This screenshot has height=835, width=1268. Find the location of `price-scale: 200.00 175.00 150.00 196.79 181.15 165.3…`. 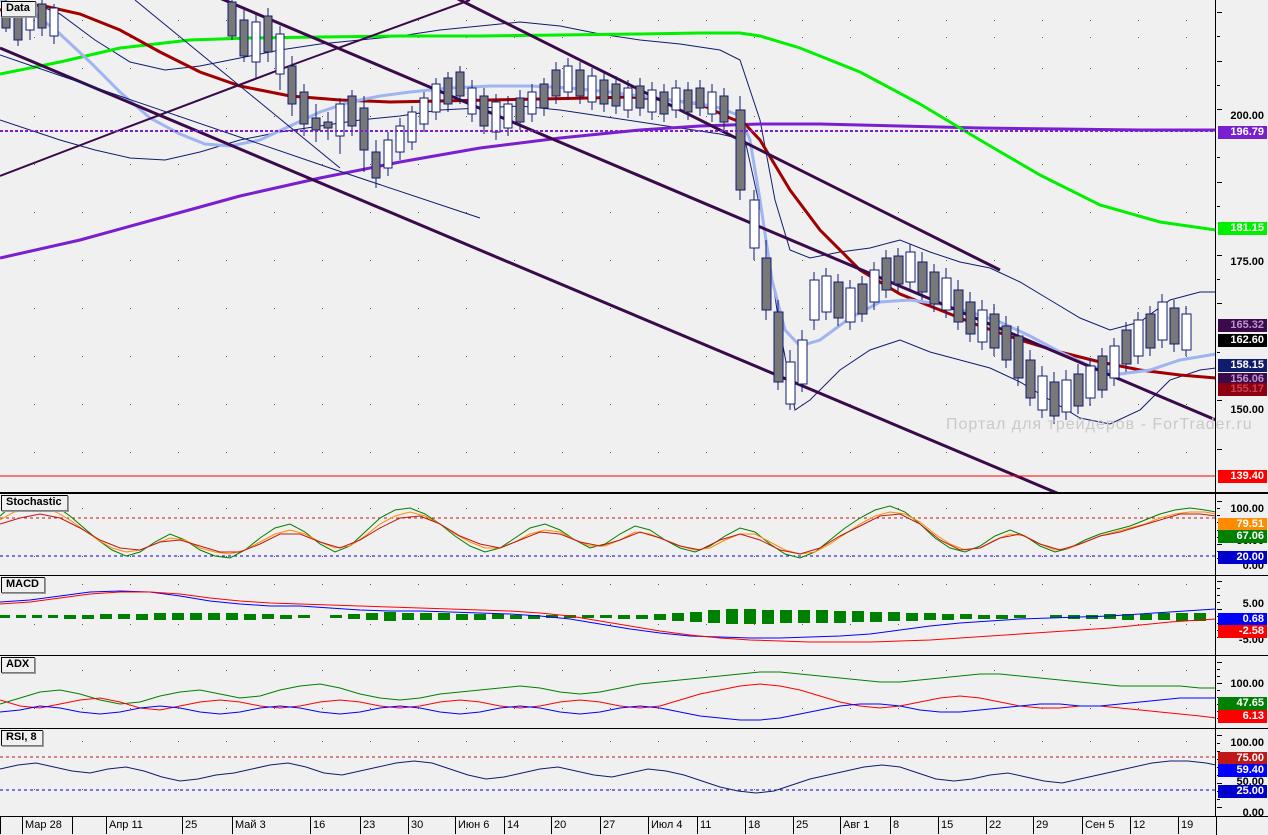

price-scale: 200.00 175.00 150.00 196.79 181.15 165.3… is located at coordinates (1241, 246).